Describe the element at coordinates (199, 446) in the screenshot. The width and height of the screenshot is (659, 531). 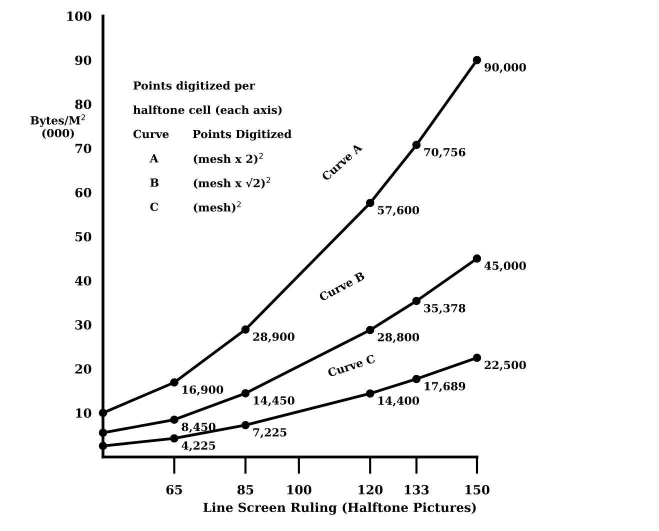
I see `annotation: 4,225` at that location.